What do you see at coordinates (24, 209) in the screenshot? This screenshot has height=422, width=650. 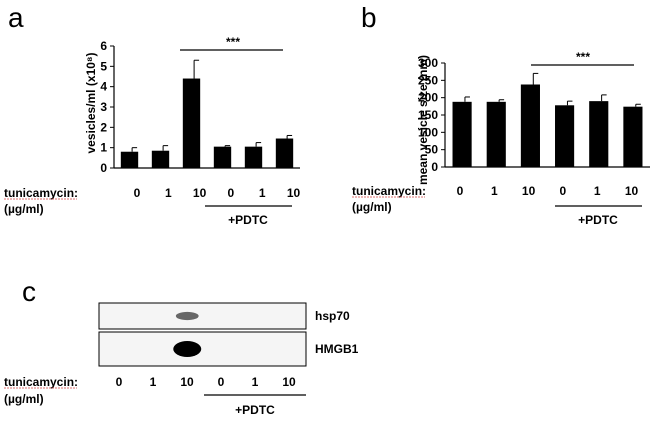 I see `chart-a-unit-label: (µg/ml)` at bounding box center [24, 209].